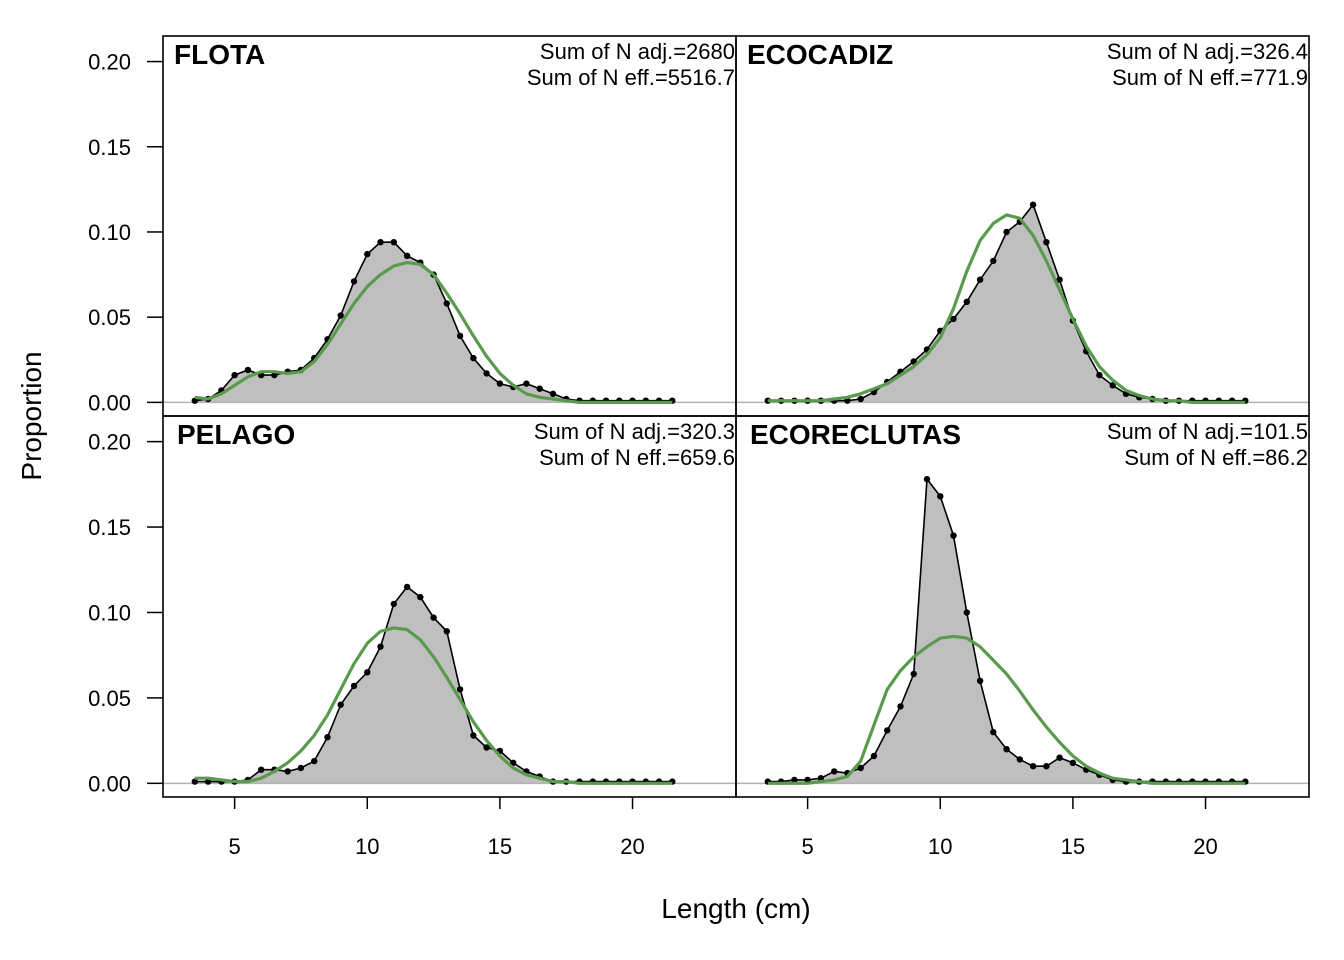 The height and width of the screenshot is (960, 1344). I want to click on observed-area-flota, so click(433, 322).